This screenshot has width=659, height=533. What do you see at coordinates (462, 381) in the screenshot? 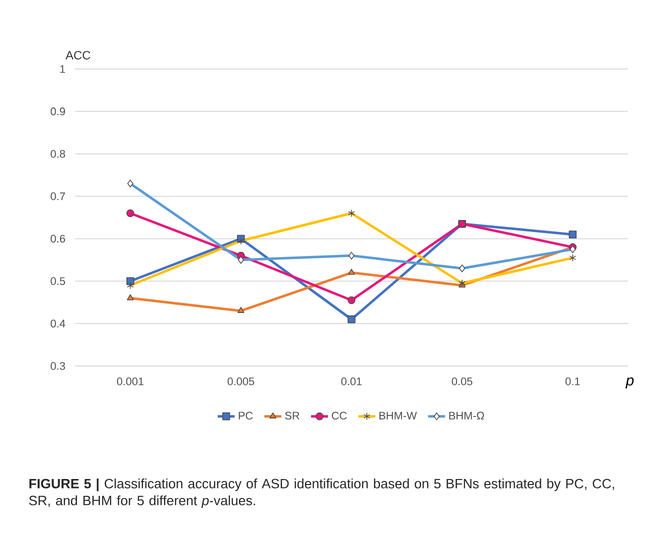
I see `x-tick-label: 0.05` at bounding box center [462, 381].